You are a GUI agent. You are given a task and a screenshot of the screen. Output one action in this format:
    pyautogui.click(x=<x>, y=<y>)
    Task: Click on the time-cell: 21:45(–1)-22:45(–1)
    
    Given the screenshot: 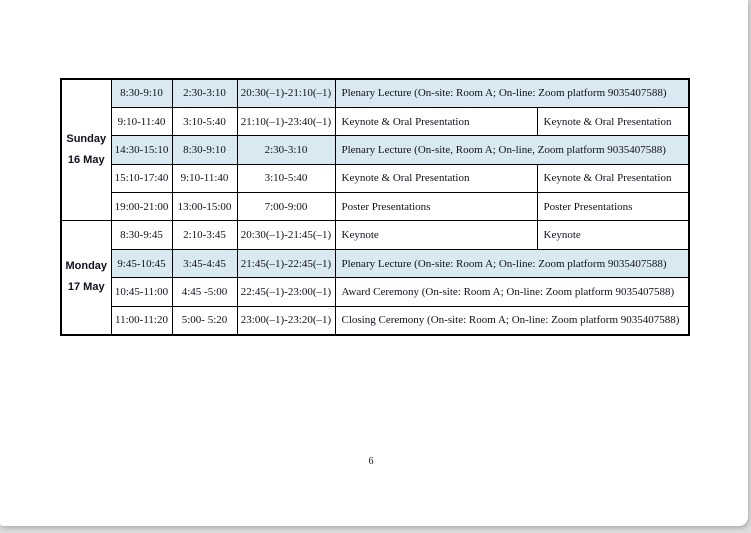 What is the action you would take?
    pyautogui.click(x=286, y=263)
    